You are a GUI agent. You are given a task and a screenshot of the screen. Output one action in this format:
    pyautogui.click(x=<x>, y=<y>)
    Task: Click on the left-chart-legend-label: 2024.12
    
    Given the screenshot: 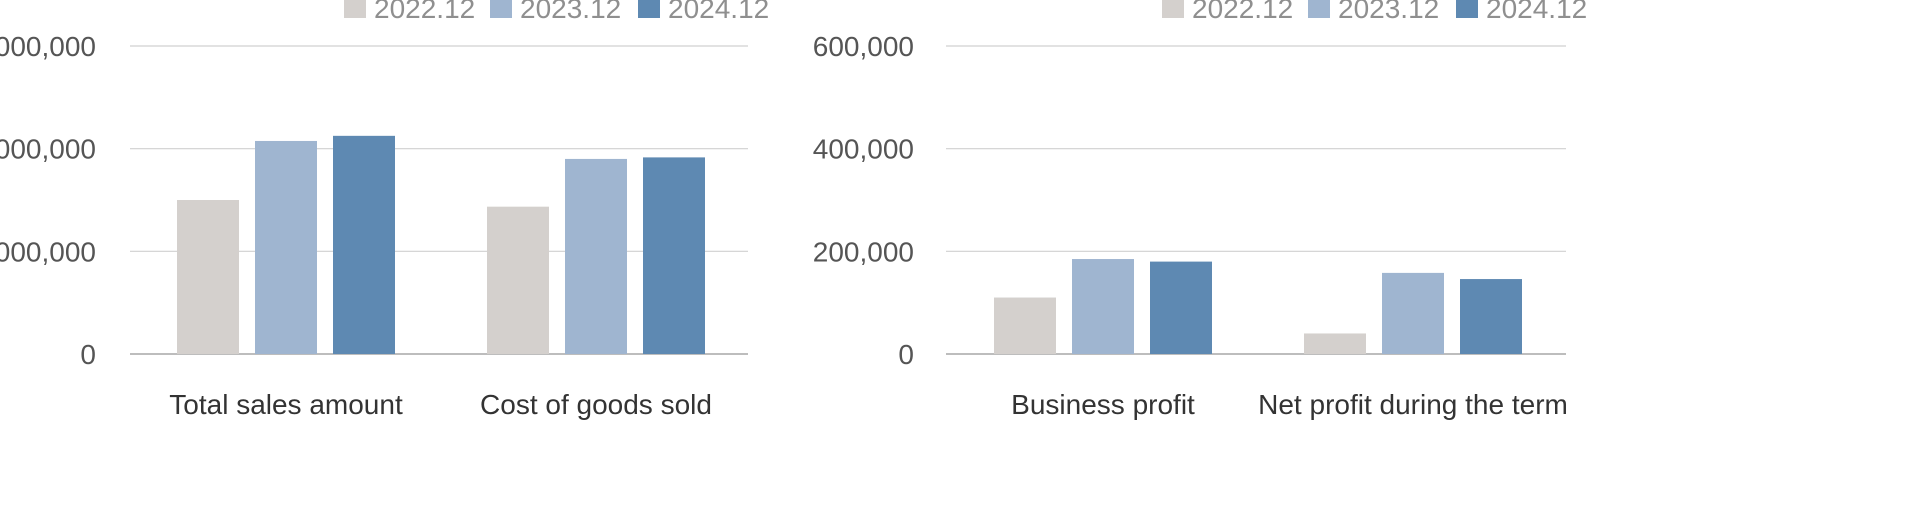 What is the action you would take?
    pyautogui.click(x=718, y=12)
    